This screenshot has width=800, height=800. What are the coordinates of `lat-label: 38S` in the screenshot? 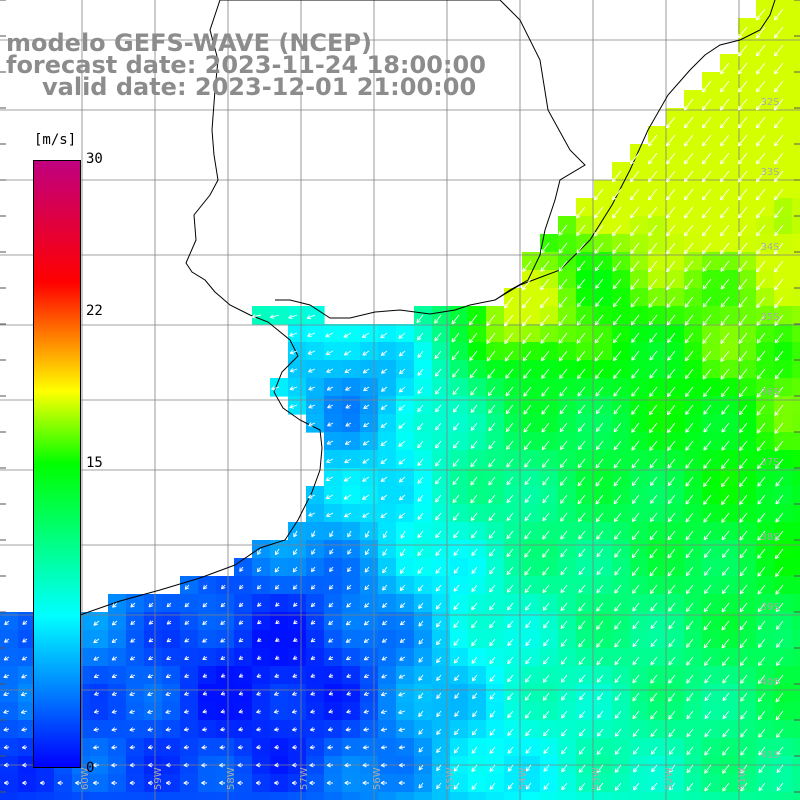 It's located at (769, 537).